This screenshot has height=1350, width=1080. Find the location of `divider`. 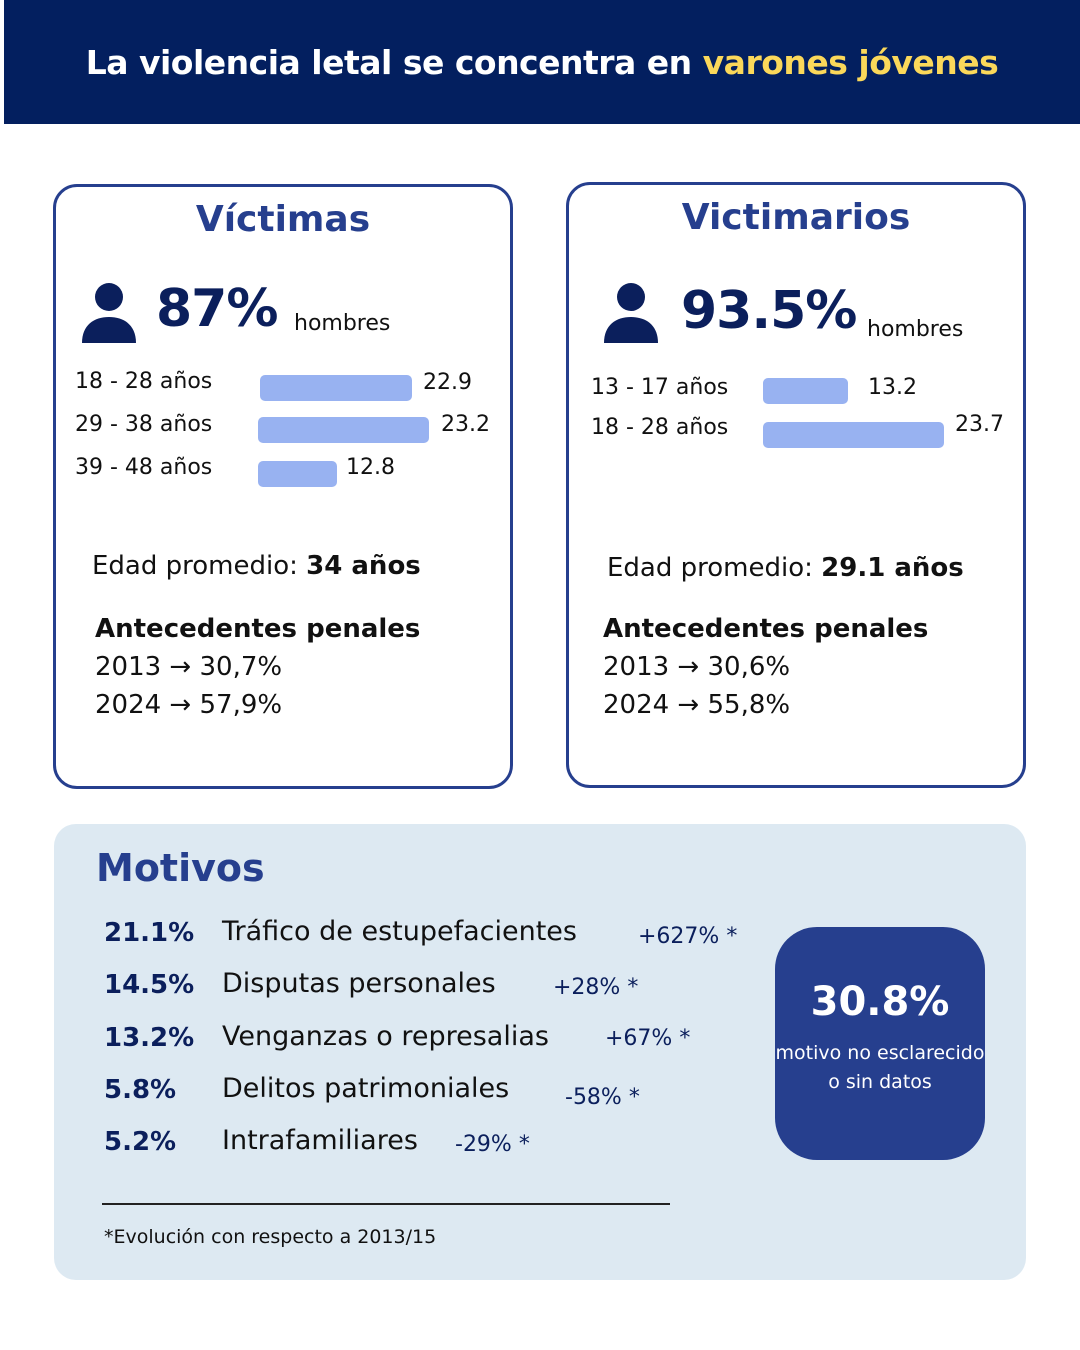

divider is located at coordinates (386, 1204).